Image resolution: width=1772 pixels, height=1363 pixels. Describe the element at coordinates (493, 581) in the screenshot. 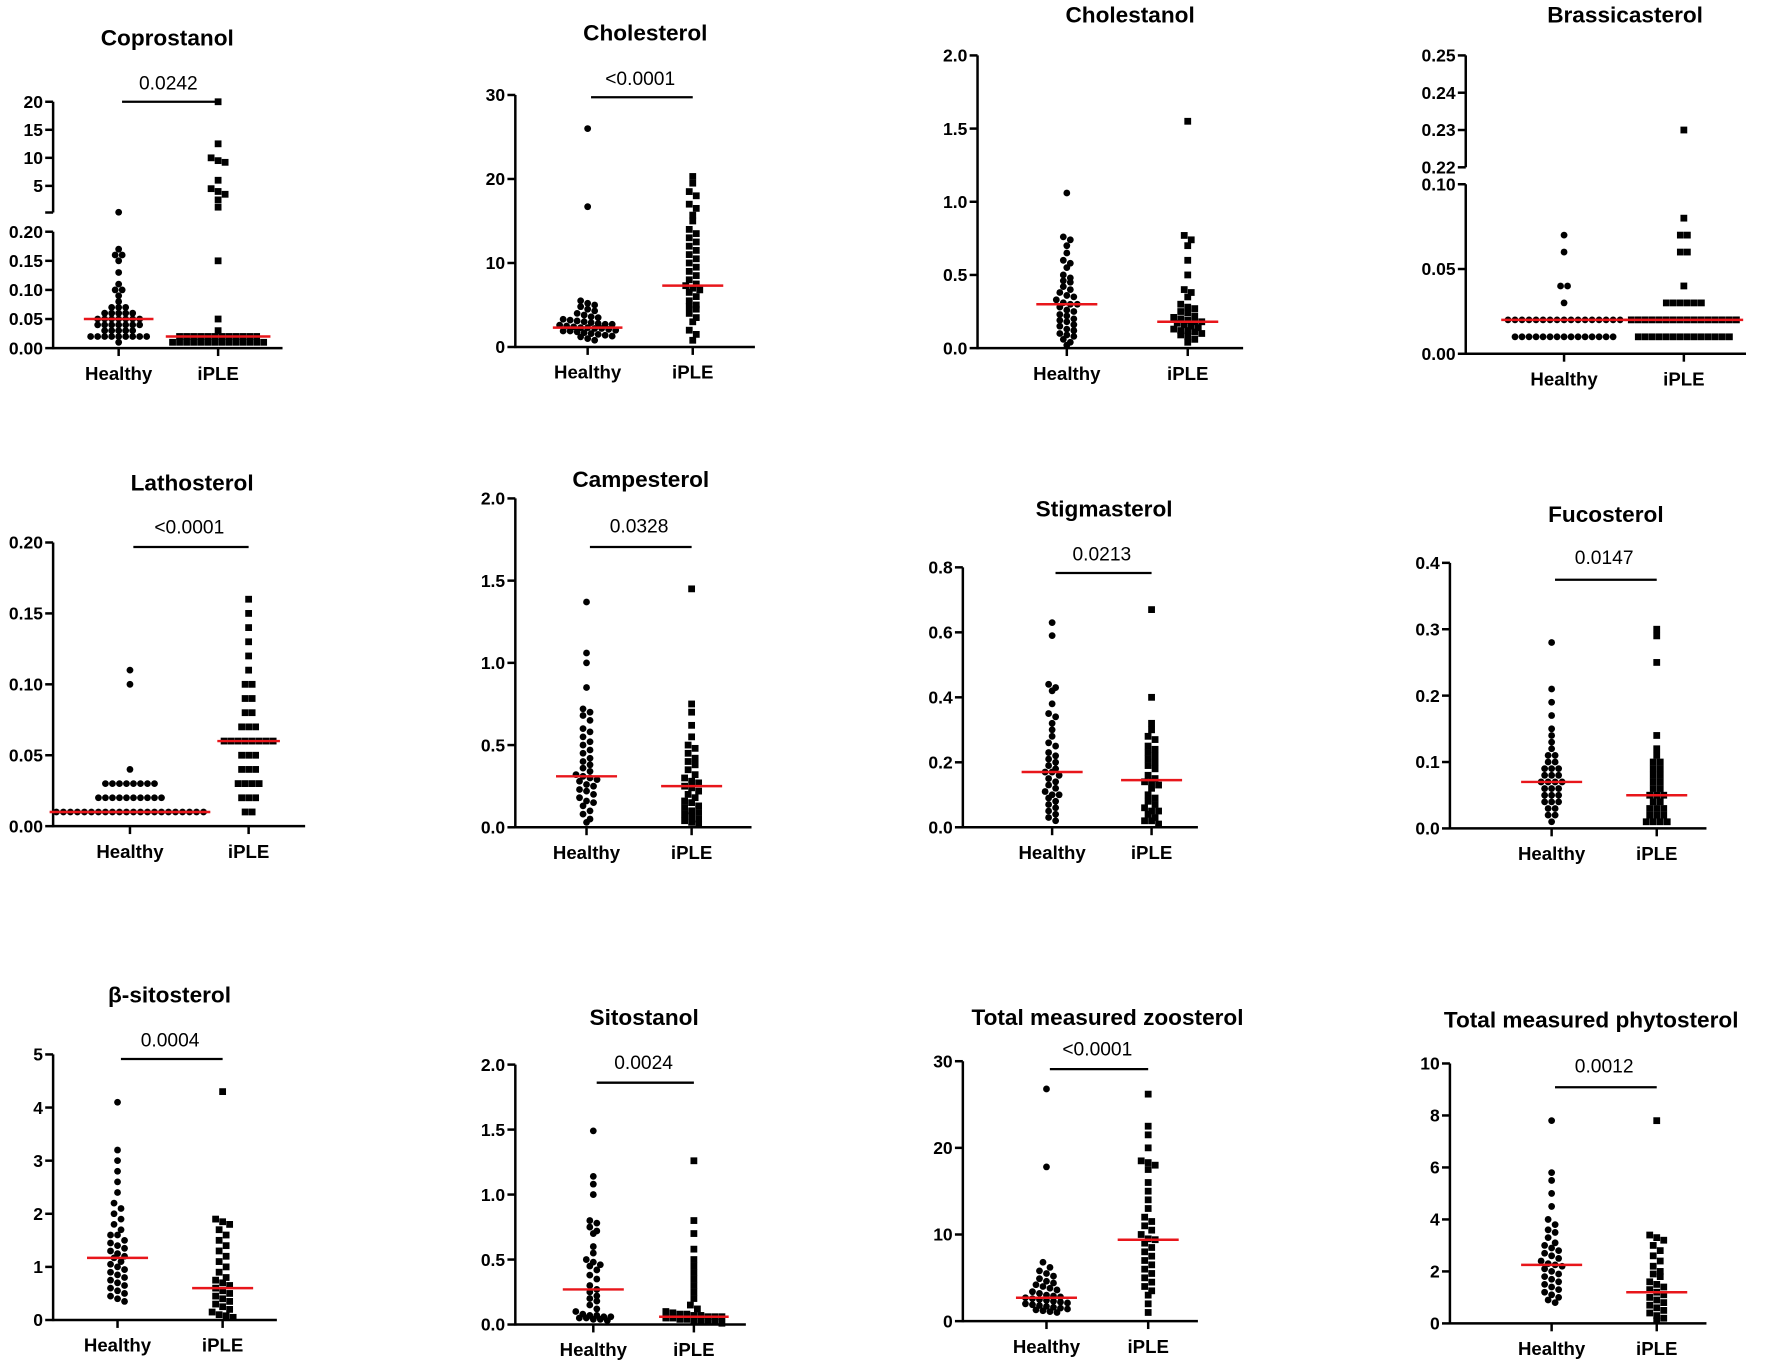

I see `y-tick-label: 1.5` at that location.